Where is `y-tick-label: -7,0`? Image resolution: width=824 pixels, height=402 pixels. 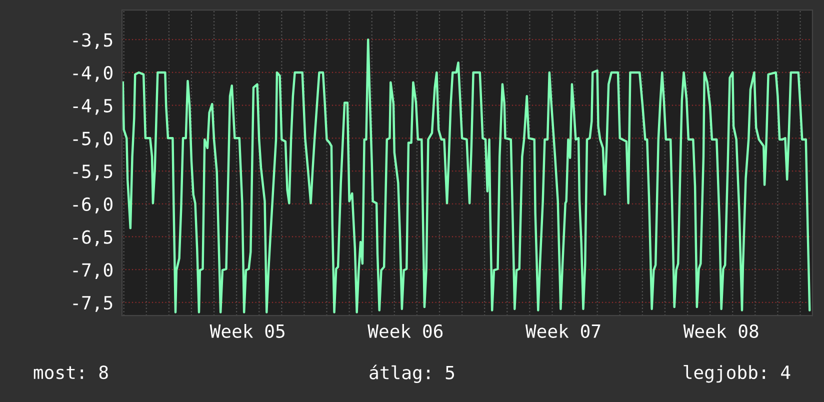
y-tick-label: -7,0 is located at coordinates (92, 271).